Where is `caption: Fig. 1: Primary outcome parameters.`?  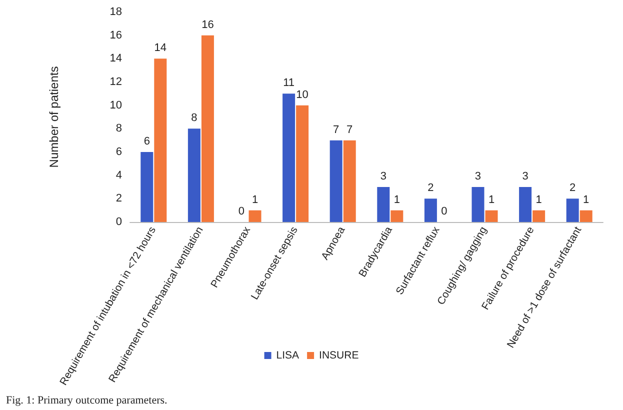
caption: Fig. 1: Primary outcome parameters. is located at coordinates (87, 400).